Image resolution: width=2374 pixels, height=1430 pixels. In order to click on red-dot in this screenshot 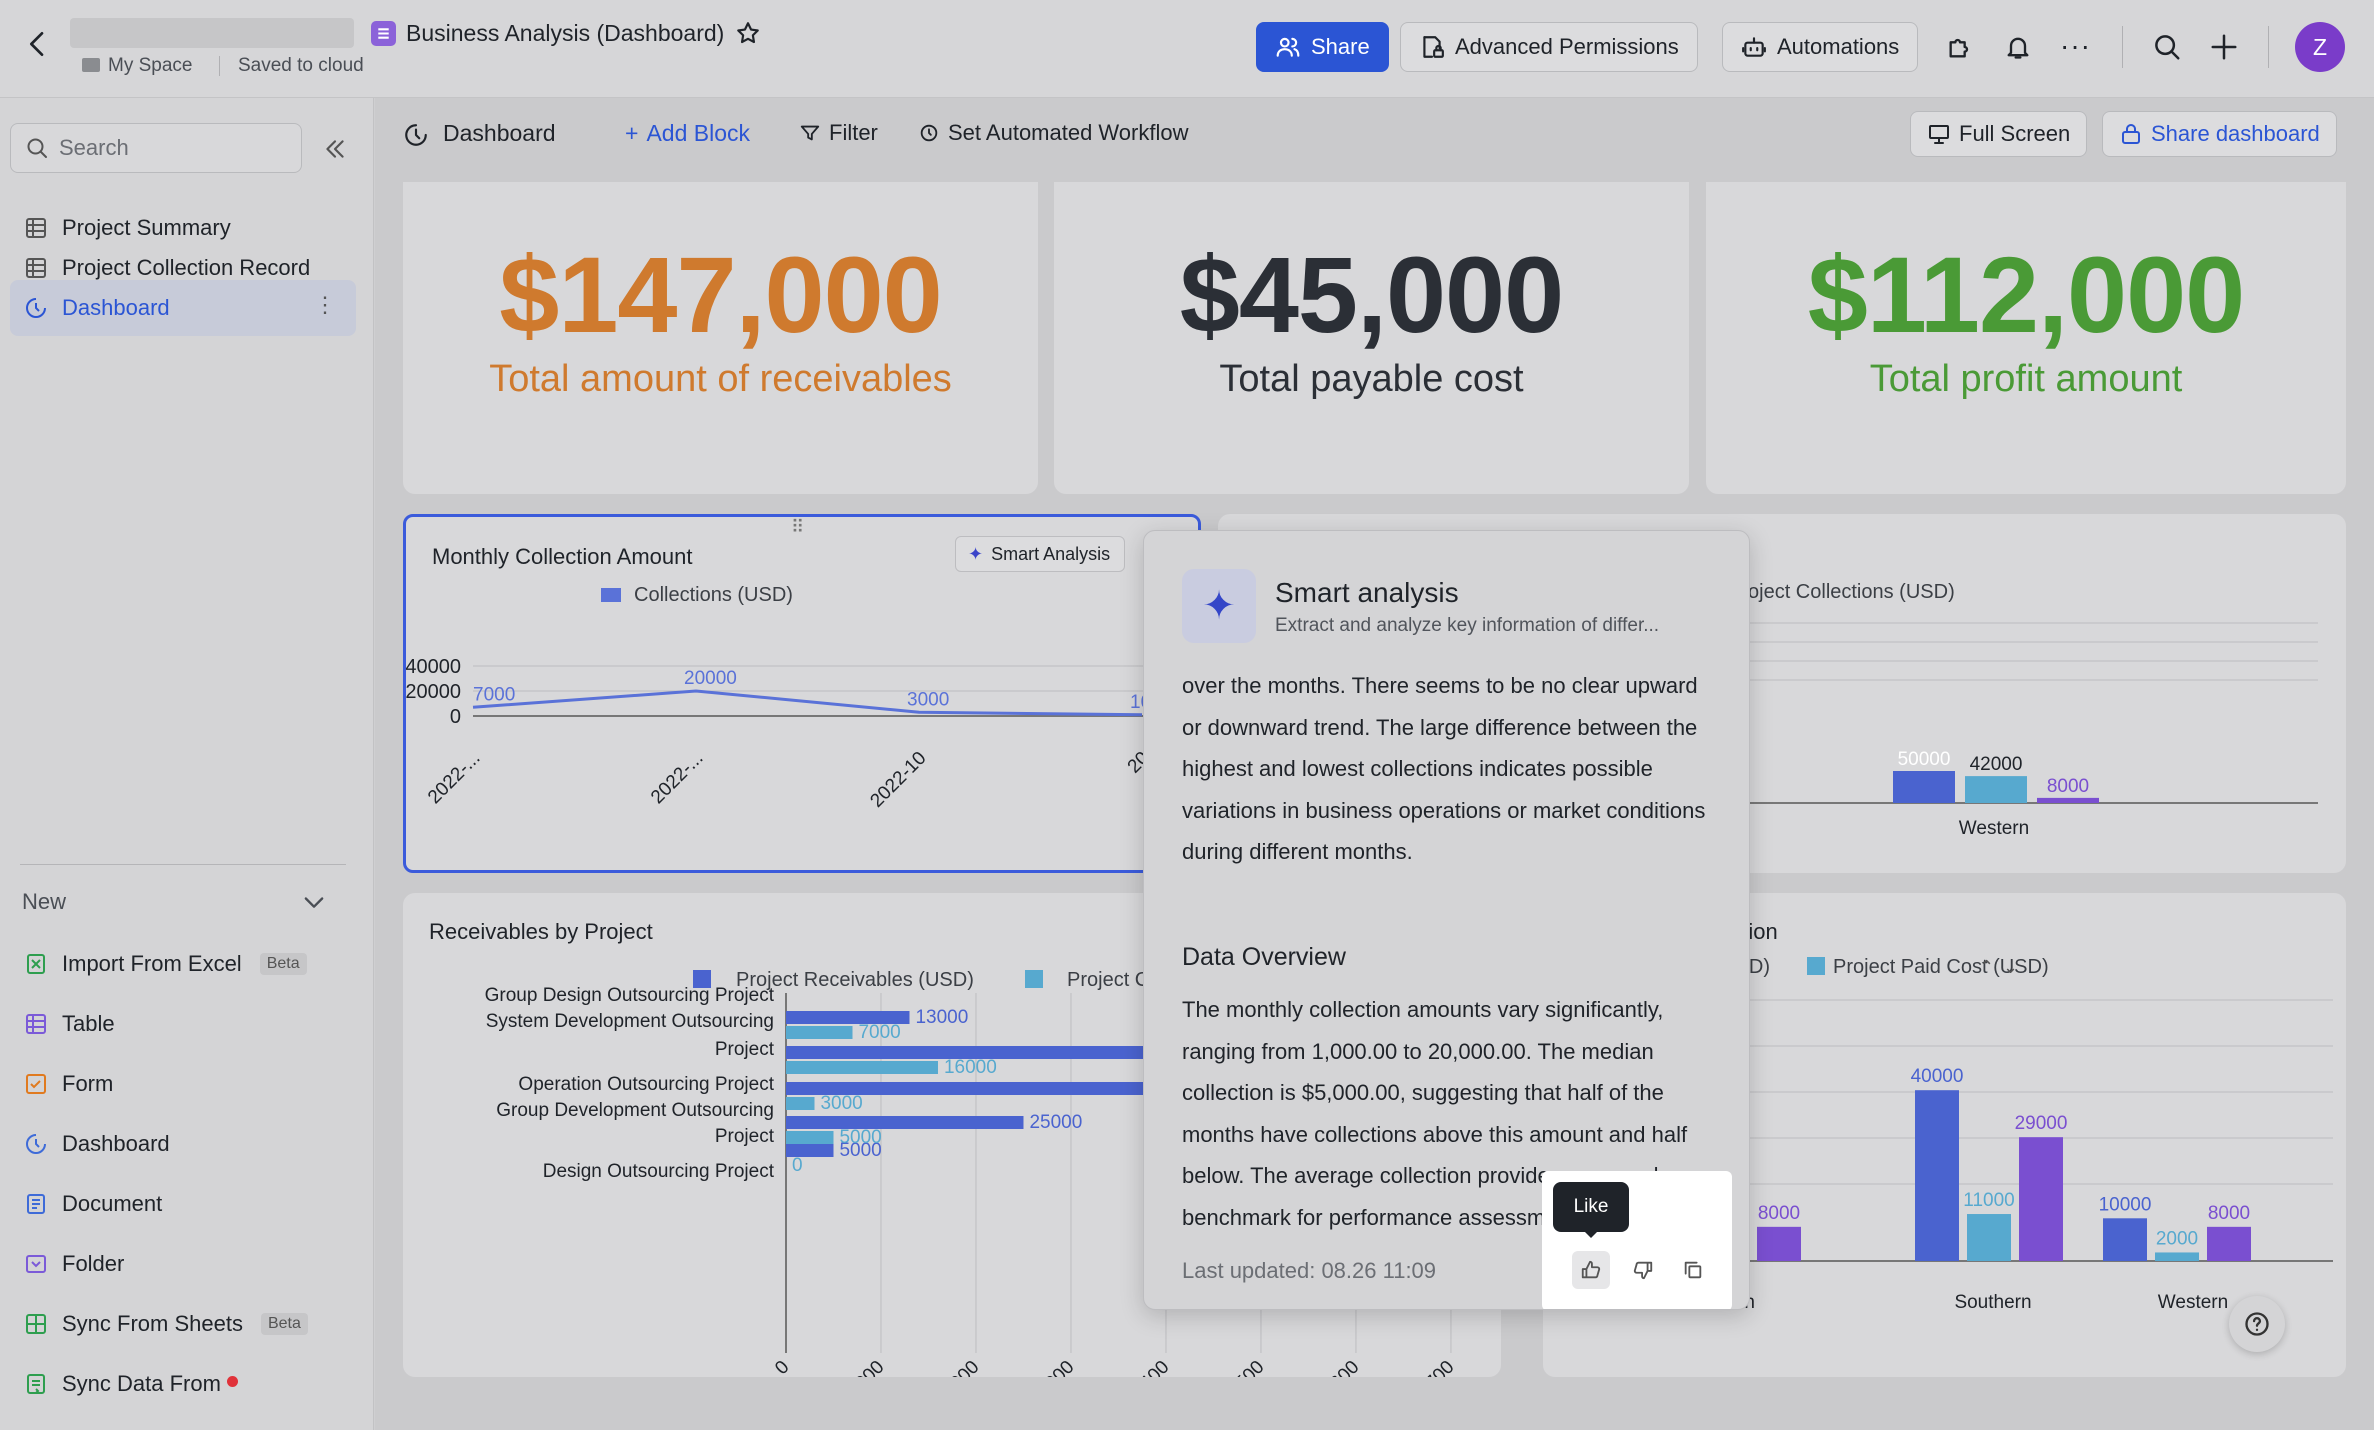, I will do `click(232, 1381)`.